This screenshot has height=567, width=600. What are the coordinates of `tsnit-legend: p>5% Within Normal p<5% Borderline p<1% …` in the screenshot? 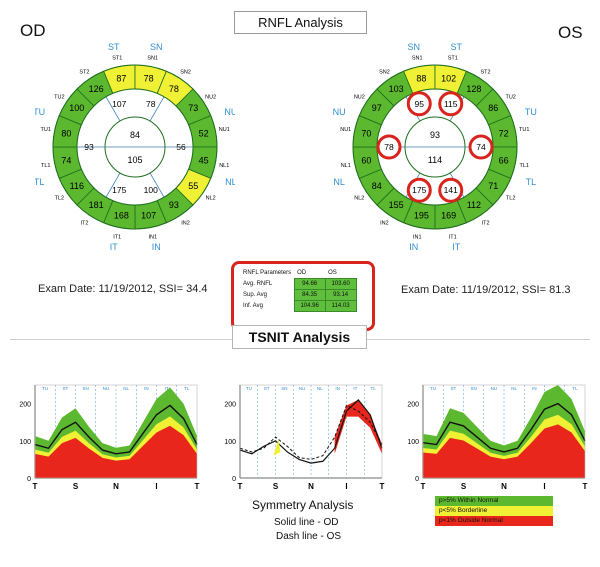 It's located at (494, 511).